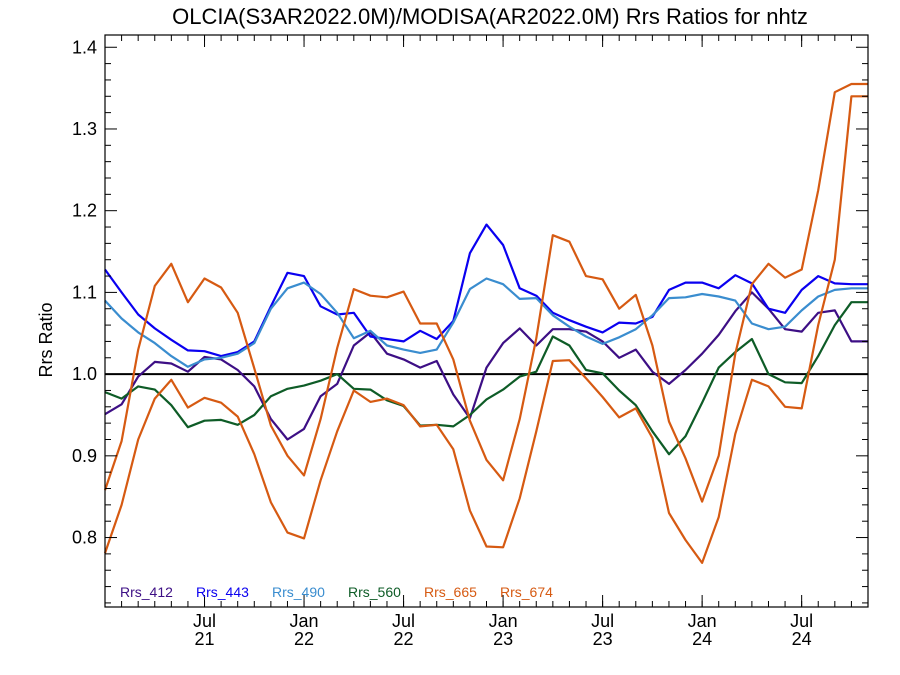  I want to click on legend-entry-rrs-443: Rrs_443, so click(222, 592).